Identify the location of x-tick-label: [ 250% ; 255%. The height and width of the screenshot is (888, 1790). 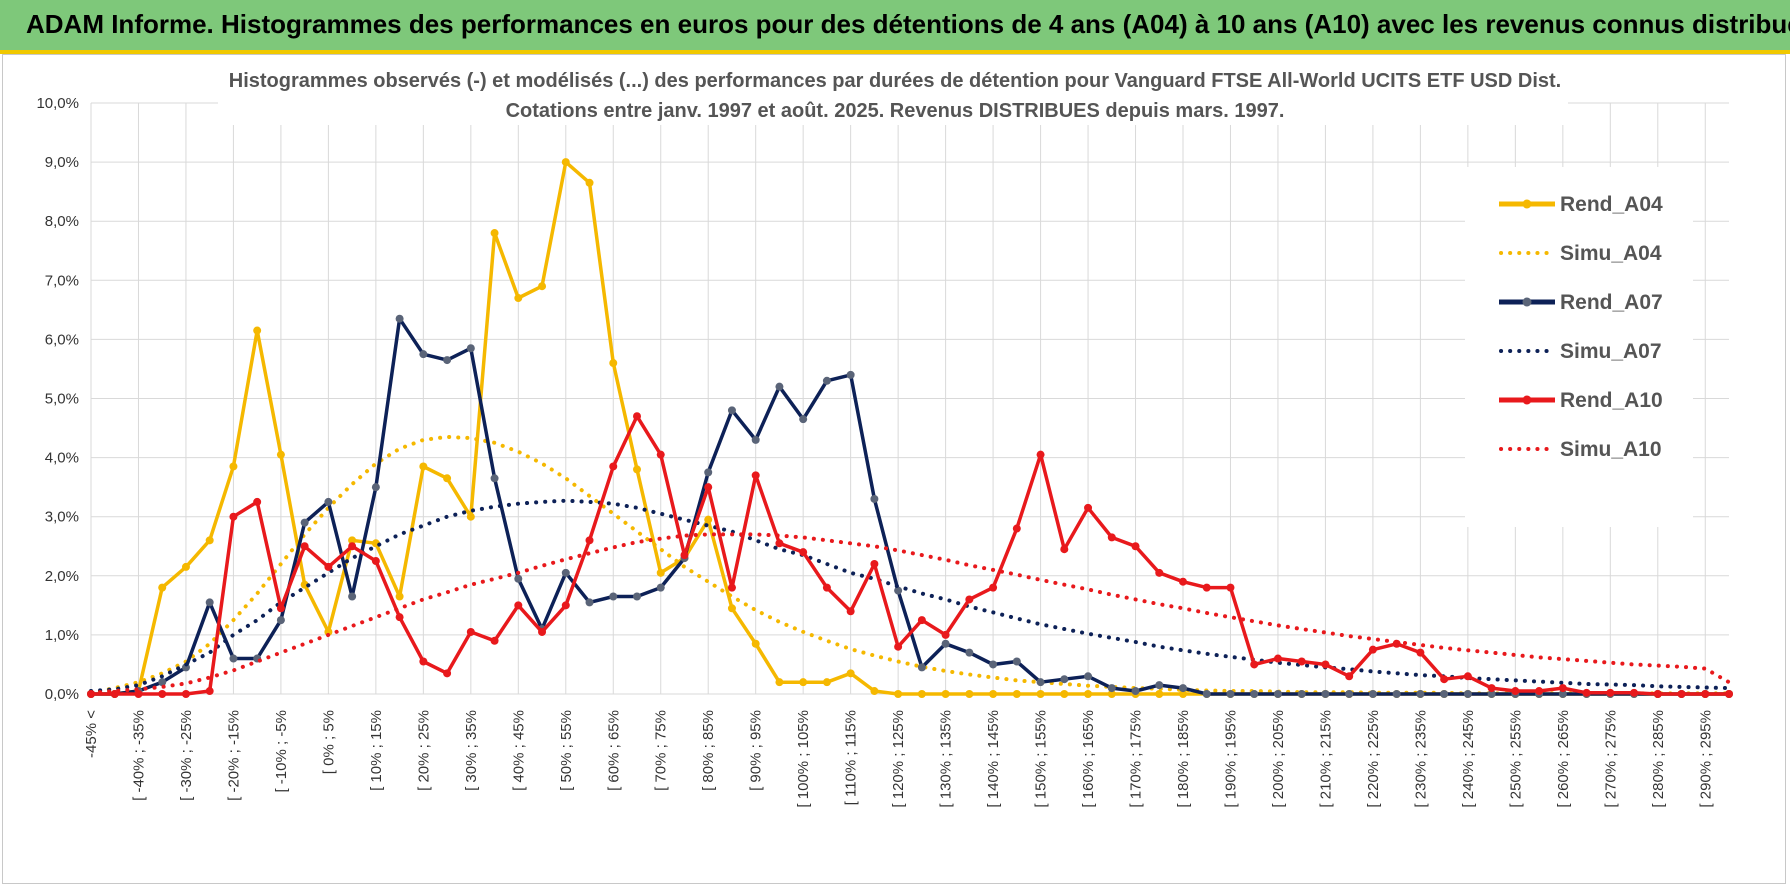
(1515, 759).